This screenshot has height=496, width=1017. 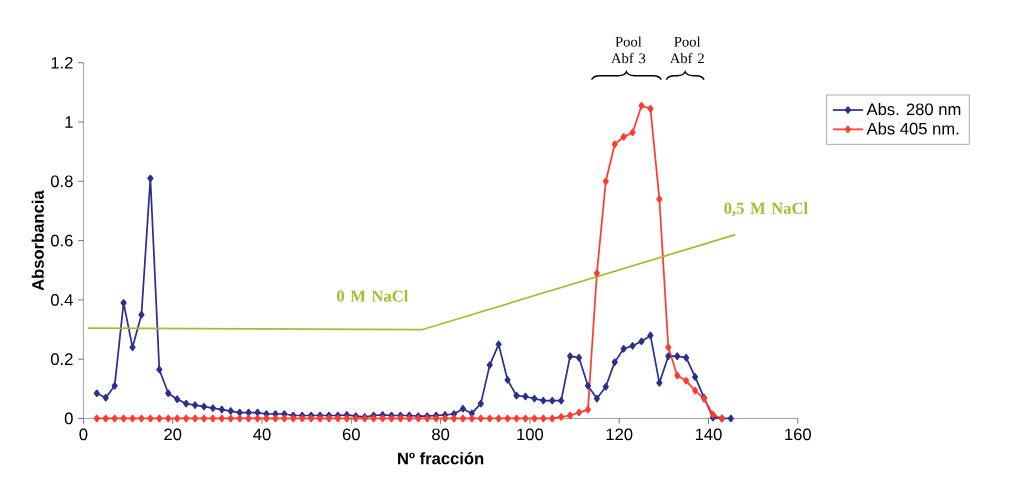 I want to click on x-tick-label: 60, so click(x=351, y=434).